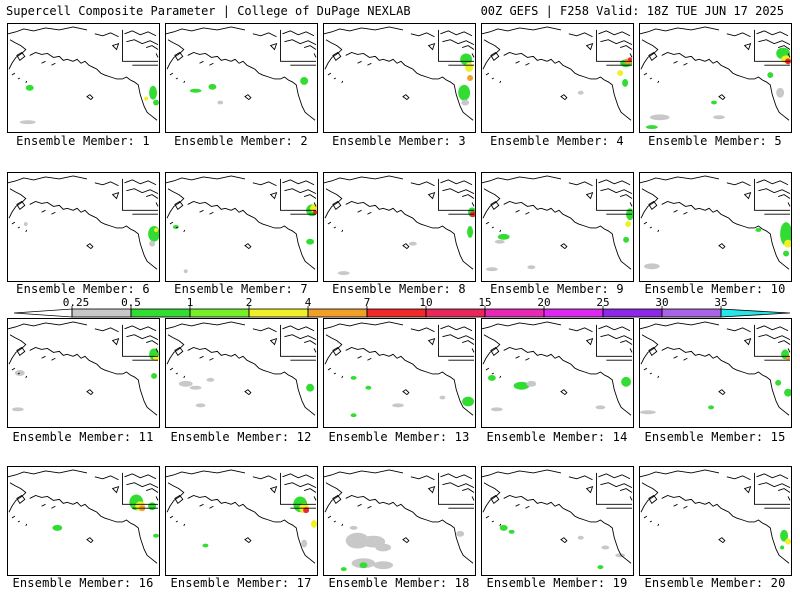 The width and height of the screenshot is (800, 600). I want to click on panel-caption: Ensemble Member: 9, so click(557, 289).